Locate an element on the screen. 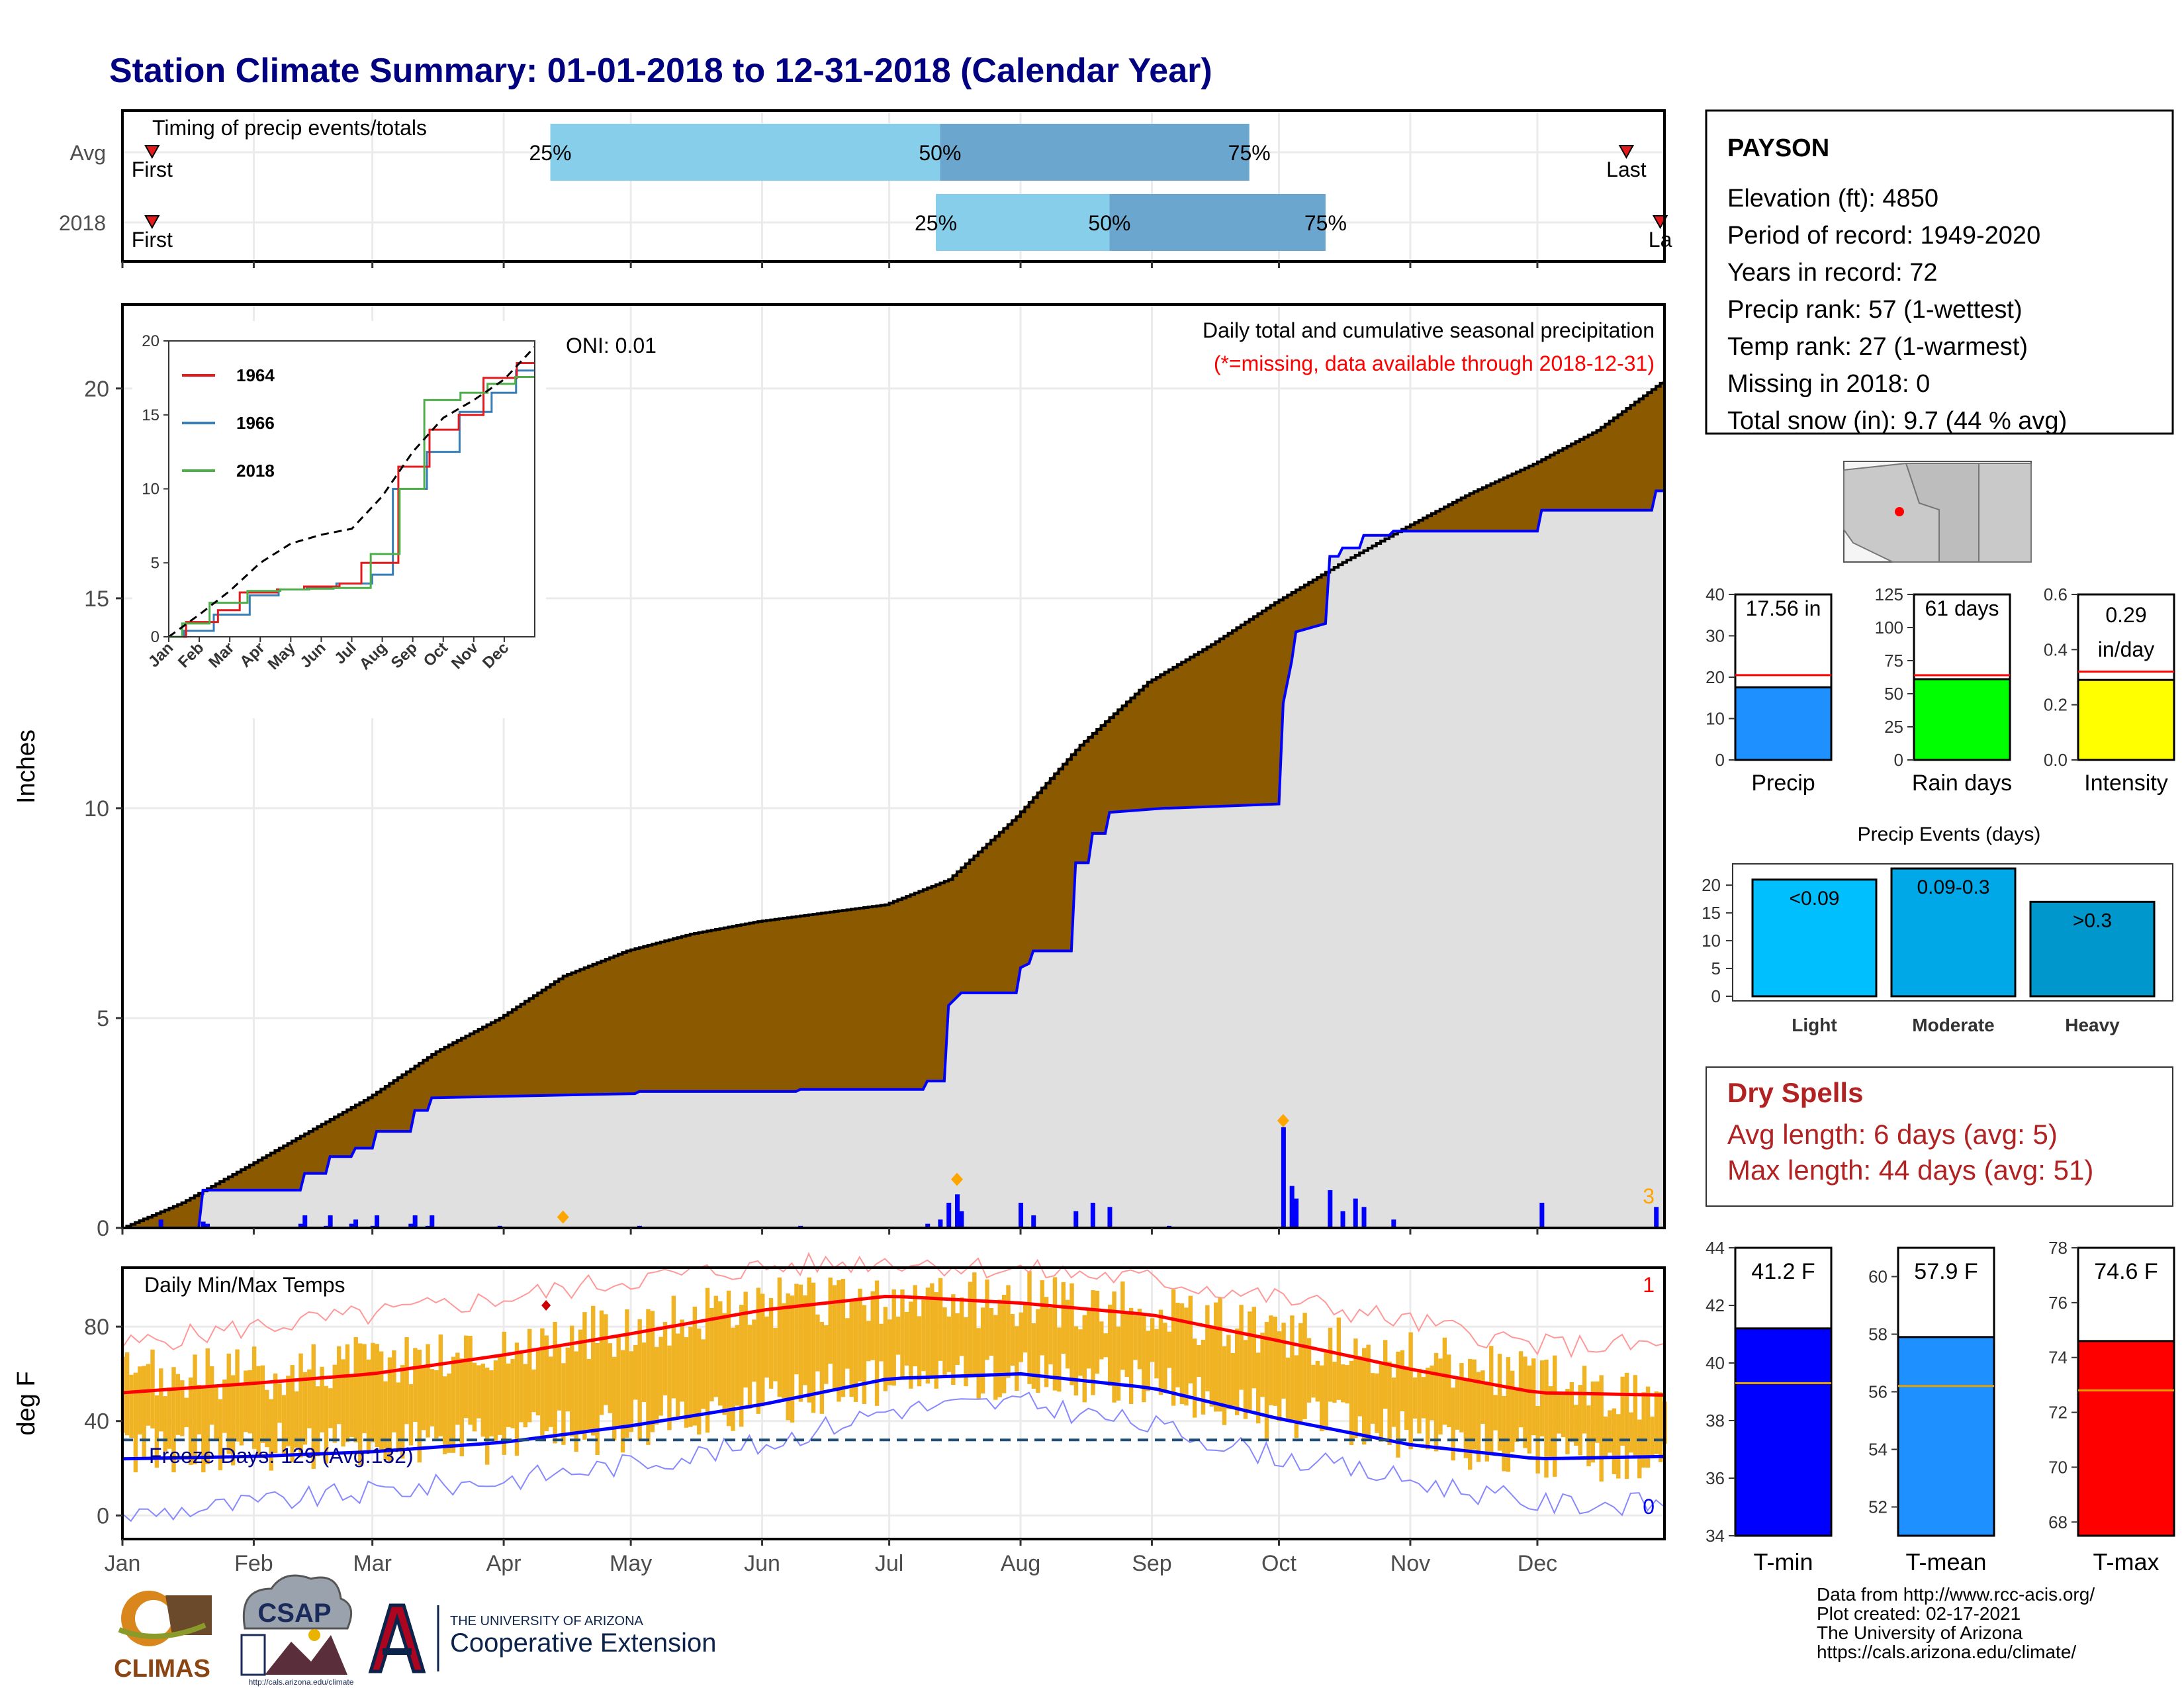 The width and height of the screenshot is (2184, 1688). last-event-label: La is located at coordinates (1661, 240).